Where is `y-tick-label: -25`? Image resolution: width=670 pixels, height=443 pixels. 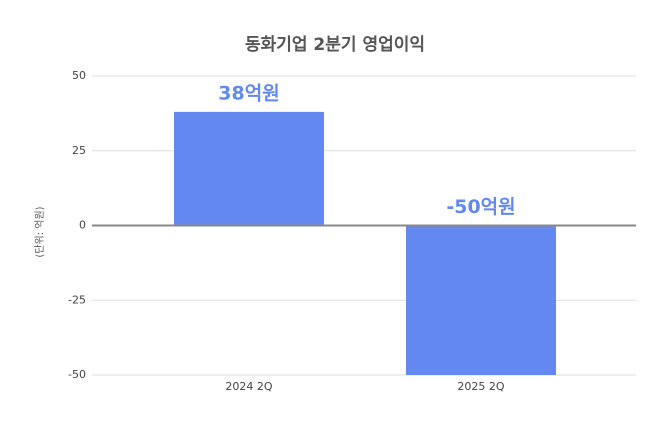 y-tick-label: -25 is located at coordinates (77, 299).